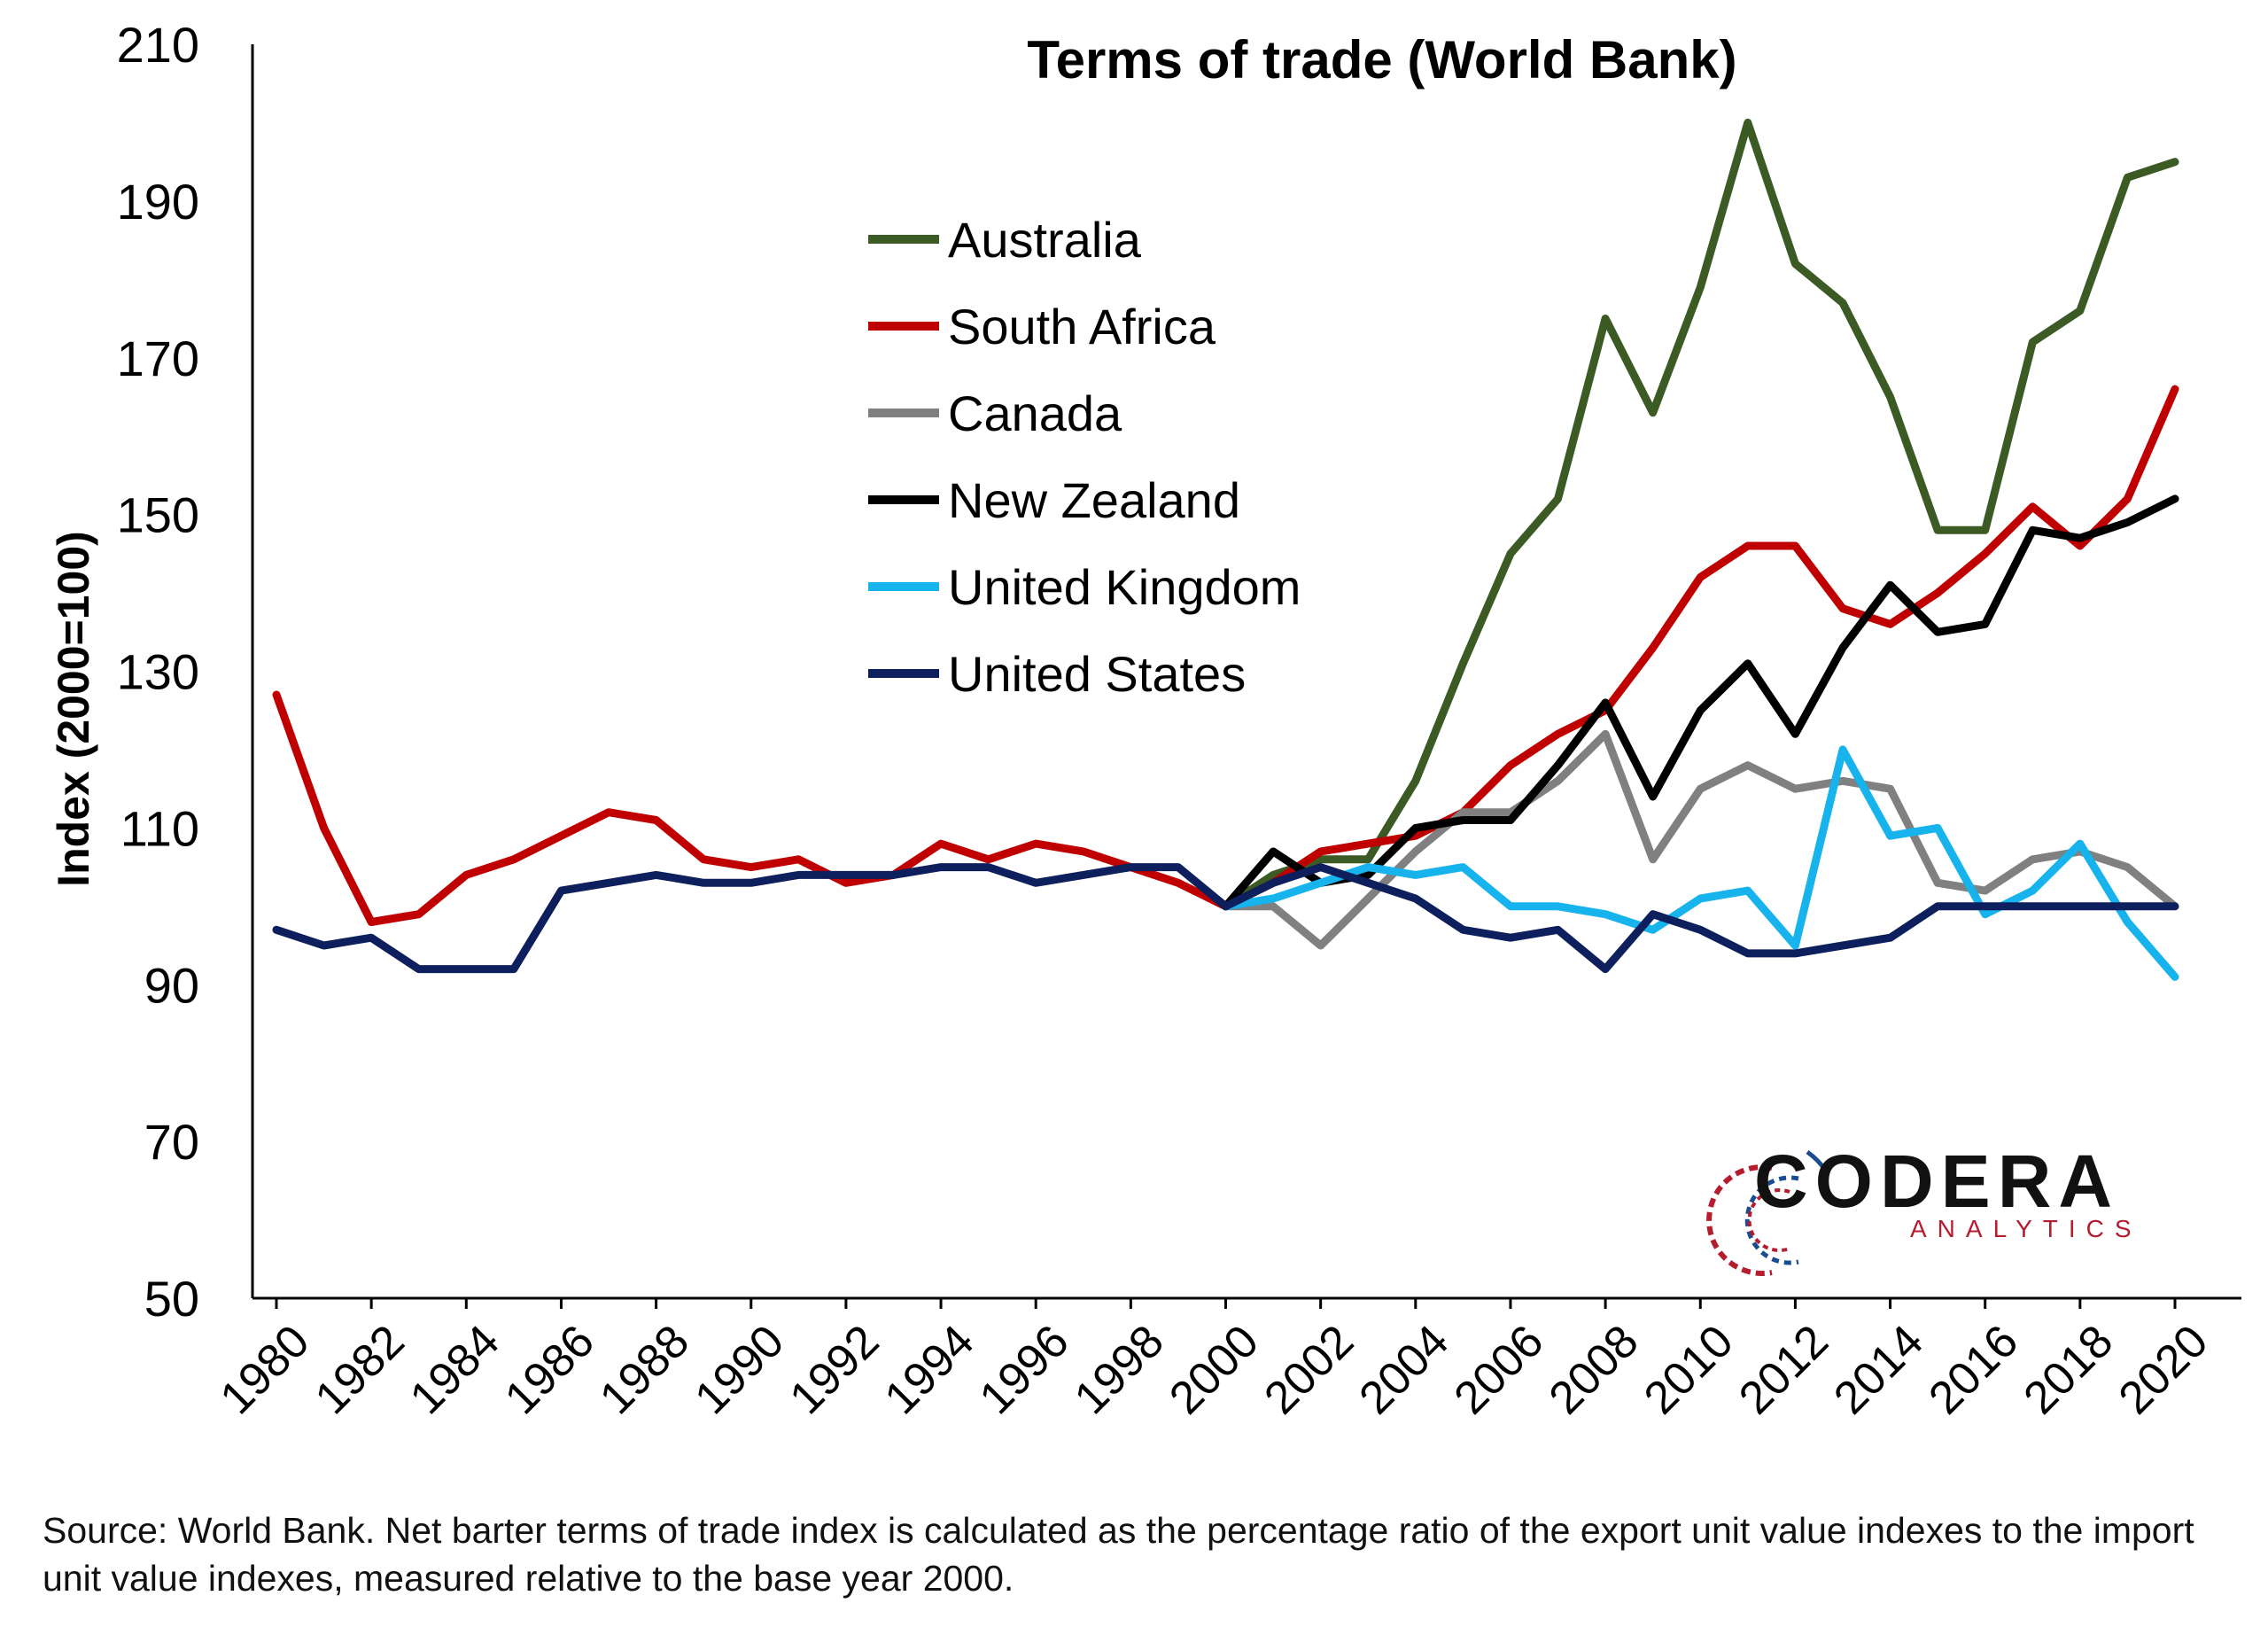 This screenshot has height=1650, width=2268. I want to click on x-tick-label: 2002, so click(1308, 1369).